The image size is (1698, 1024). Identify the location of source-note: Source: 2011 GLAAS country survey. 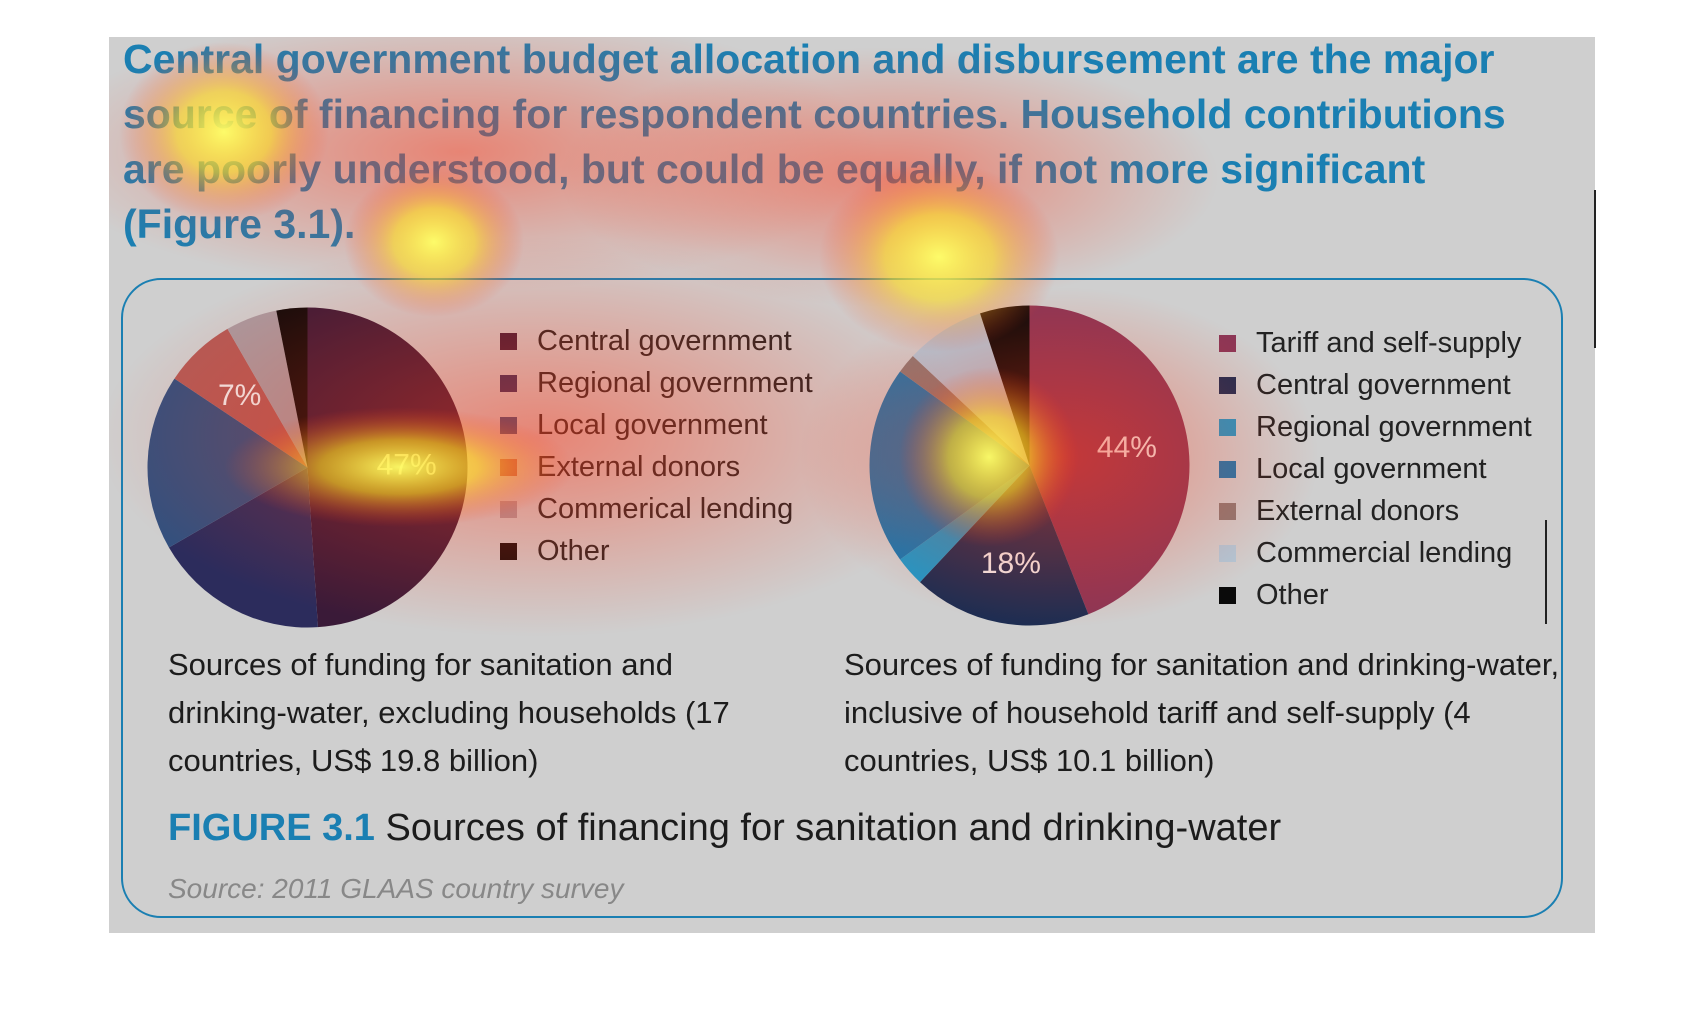
(396, 888).